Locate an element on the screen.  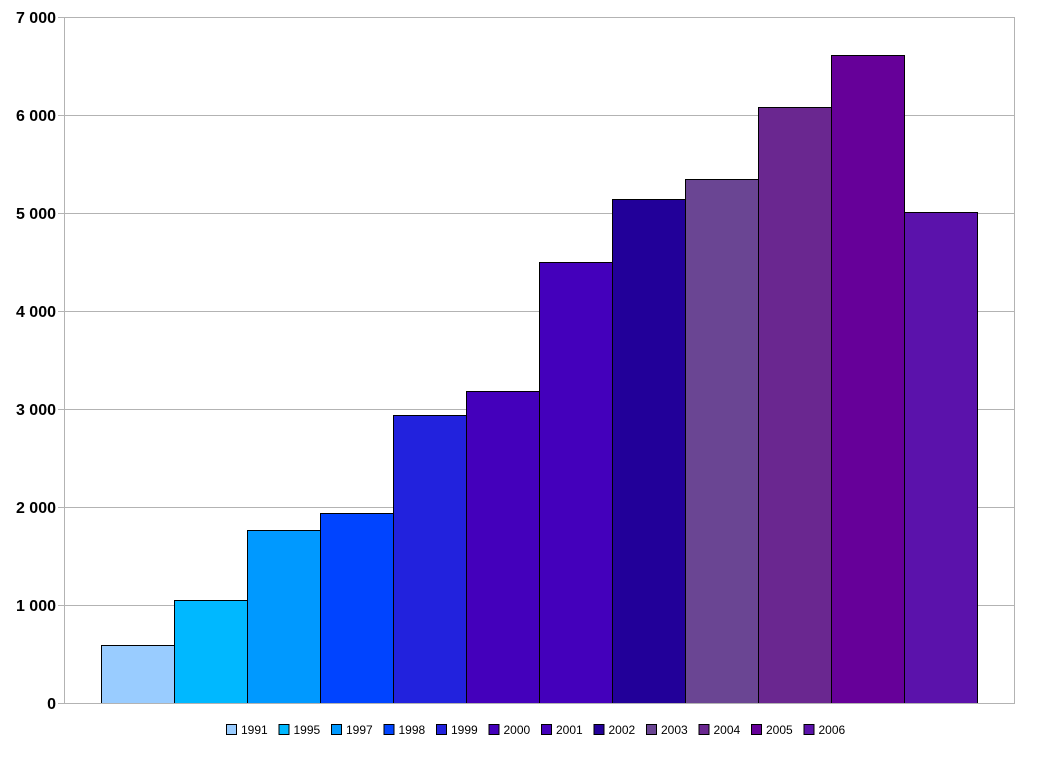
legend-item-2000: 2000 is located at coordinates (509, 730).